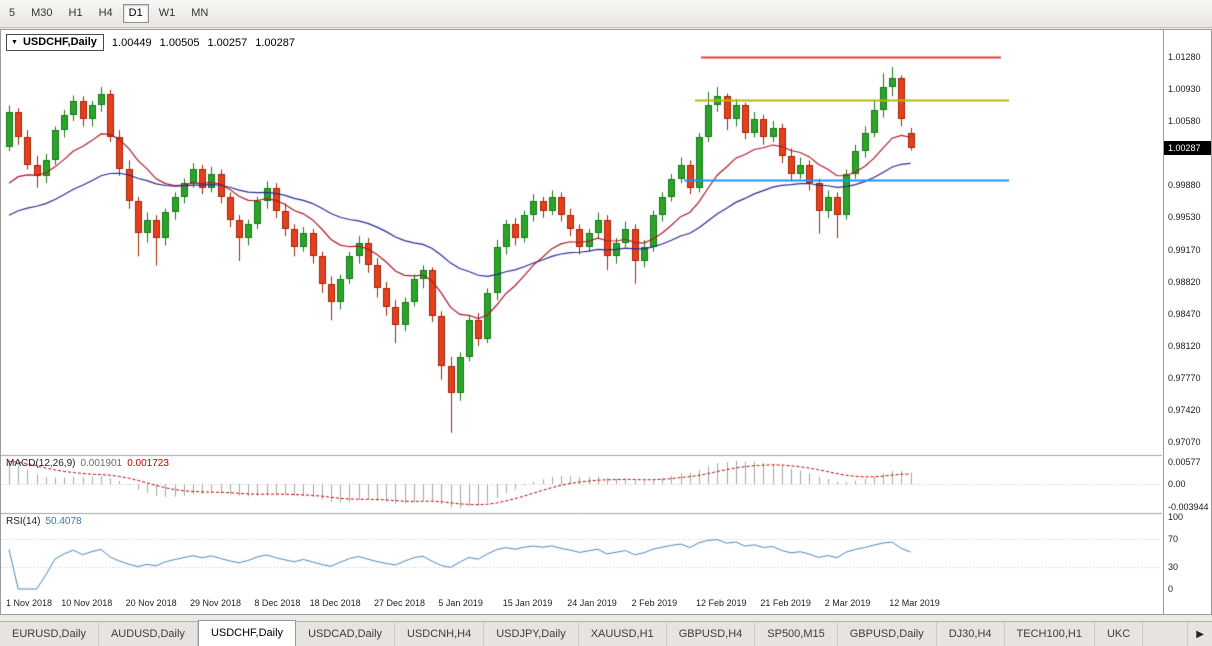 The height and width of the screenshot is (646, 1212). Describe the element at coordinates (971, 634) in the screenshot. I see `tab-dj30-h4: DJ30,H4` at that location.